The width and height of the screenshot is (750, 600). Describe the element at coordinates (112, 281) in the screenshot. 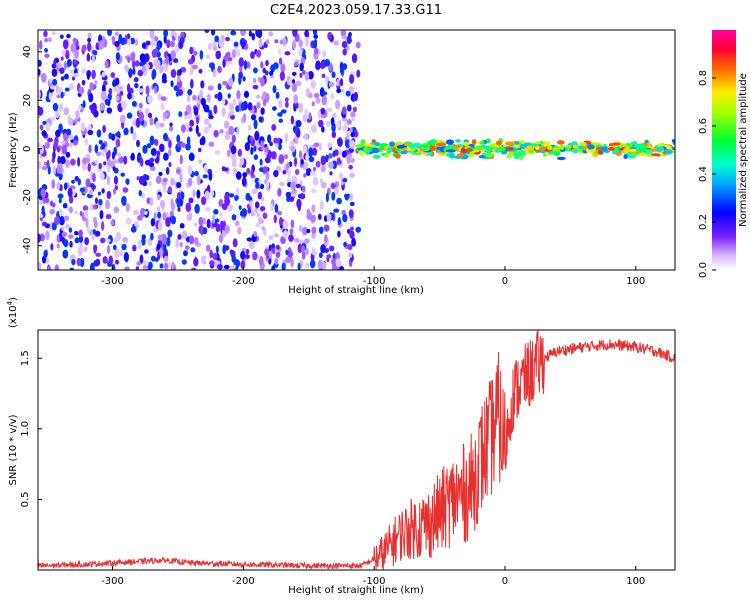

I see `top-x-tick-label: -300` at that location.